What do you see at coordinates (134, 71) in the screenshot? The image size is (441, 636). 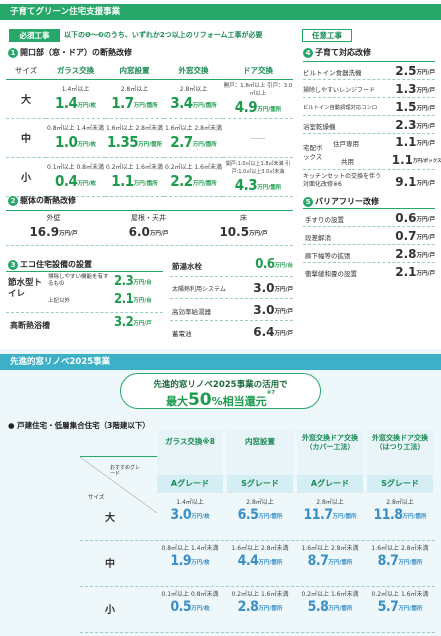 I see `col-inner-window: 内窓設置` at bounding box center [134, 71].